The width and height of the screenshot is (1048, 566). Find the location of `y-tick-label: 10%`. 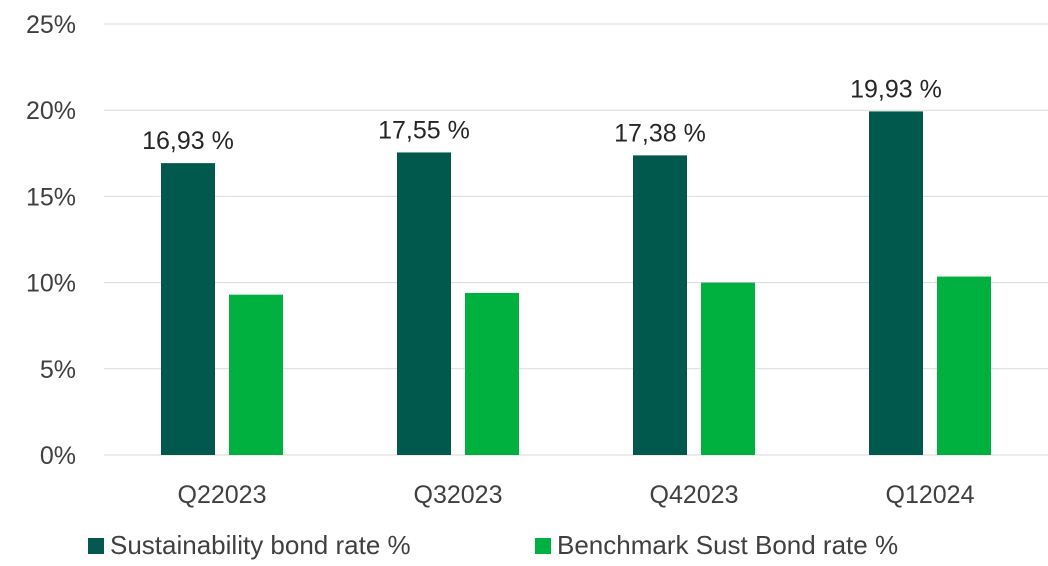

y-tick-label: 10% is located at coordinates (51, 284).